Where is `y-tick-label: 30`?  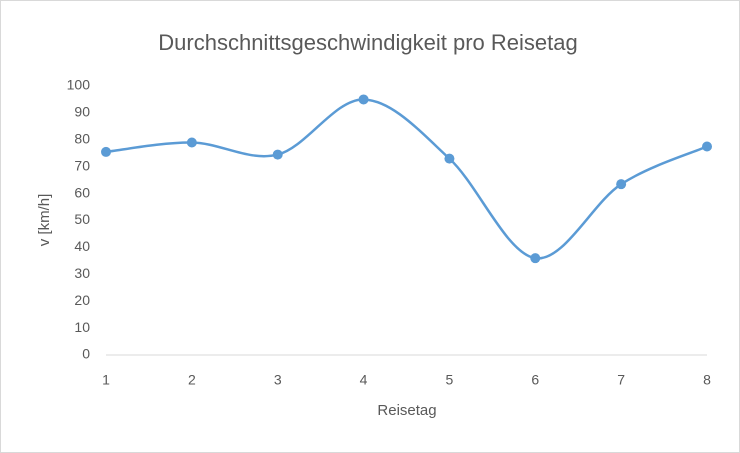 y-tick-label: 30 is located at coordinates (82, 273).